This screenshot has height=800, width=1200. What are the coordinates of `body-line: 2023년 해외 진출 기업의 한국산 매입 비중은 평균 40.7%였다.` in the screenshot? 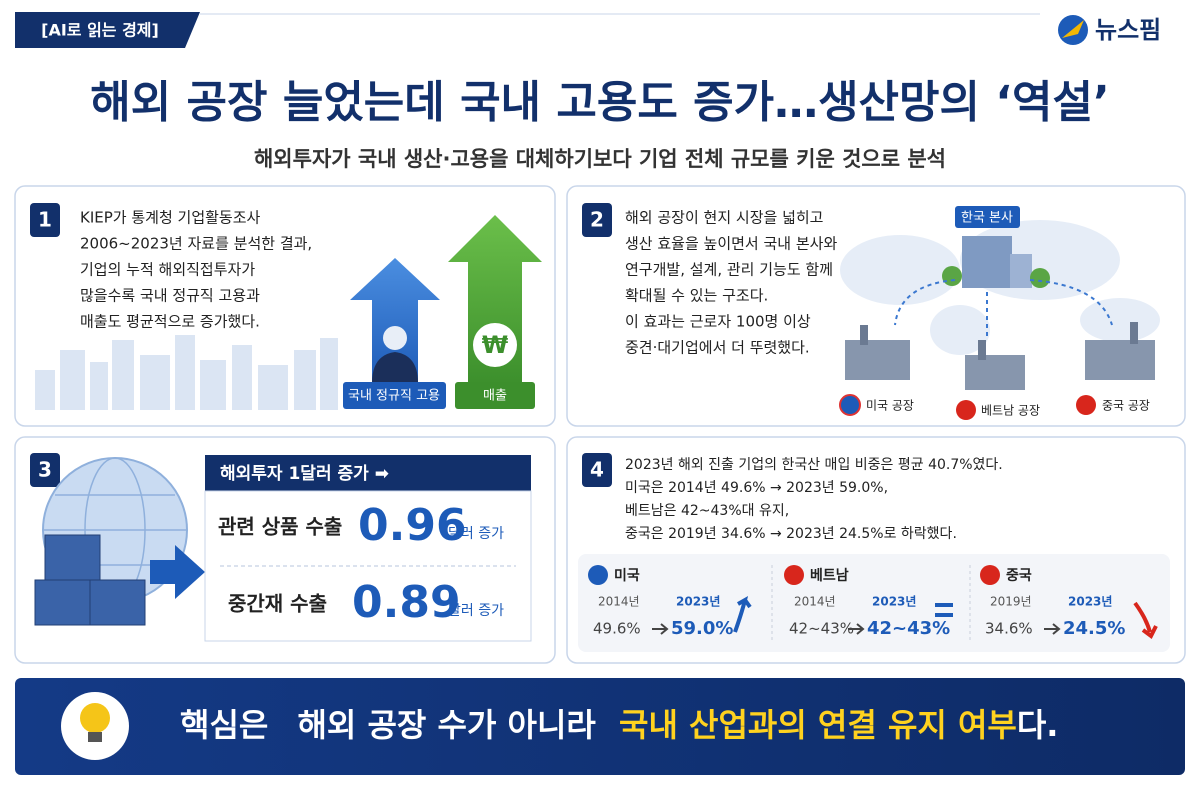 It's located at (814, 465).